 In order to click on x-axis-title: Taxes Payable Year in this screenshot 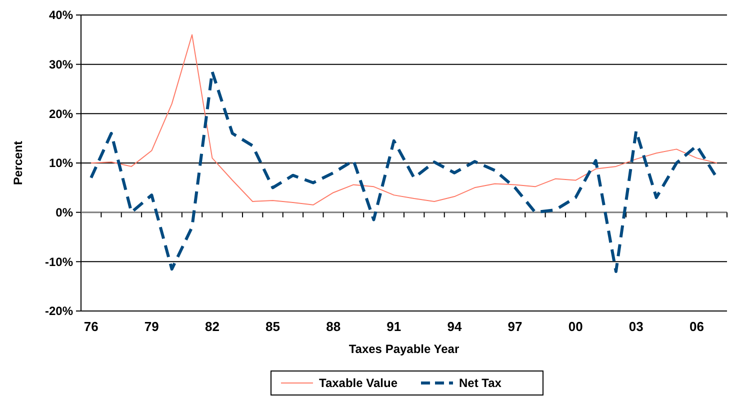, I will do `click(404, 349)`.